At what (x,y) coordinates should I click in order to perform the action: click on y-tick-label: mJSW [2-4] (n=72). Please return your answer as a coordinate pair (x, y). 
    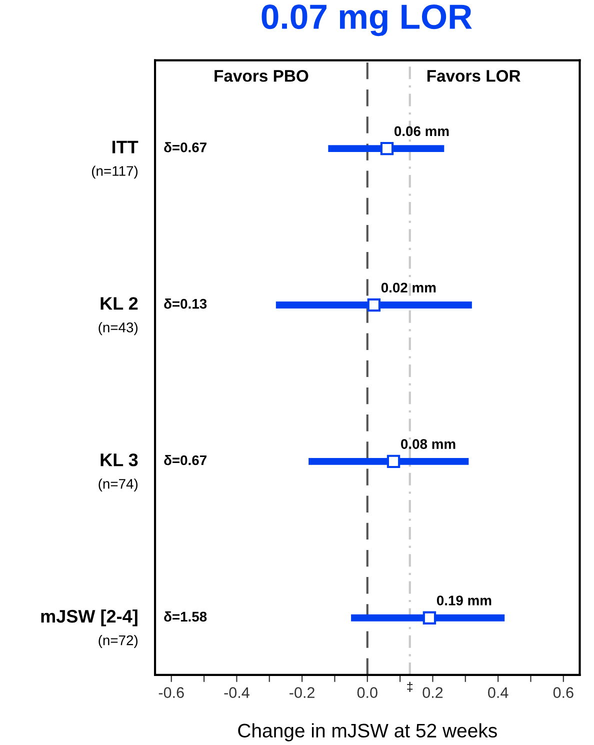
    Looking at the image, I should click on (89, 628).